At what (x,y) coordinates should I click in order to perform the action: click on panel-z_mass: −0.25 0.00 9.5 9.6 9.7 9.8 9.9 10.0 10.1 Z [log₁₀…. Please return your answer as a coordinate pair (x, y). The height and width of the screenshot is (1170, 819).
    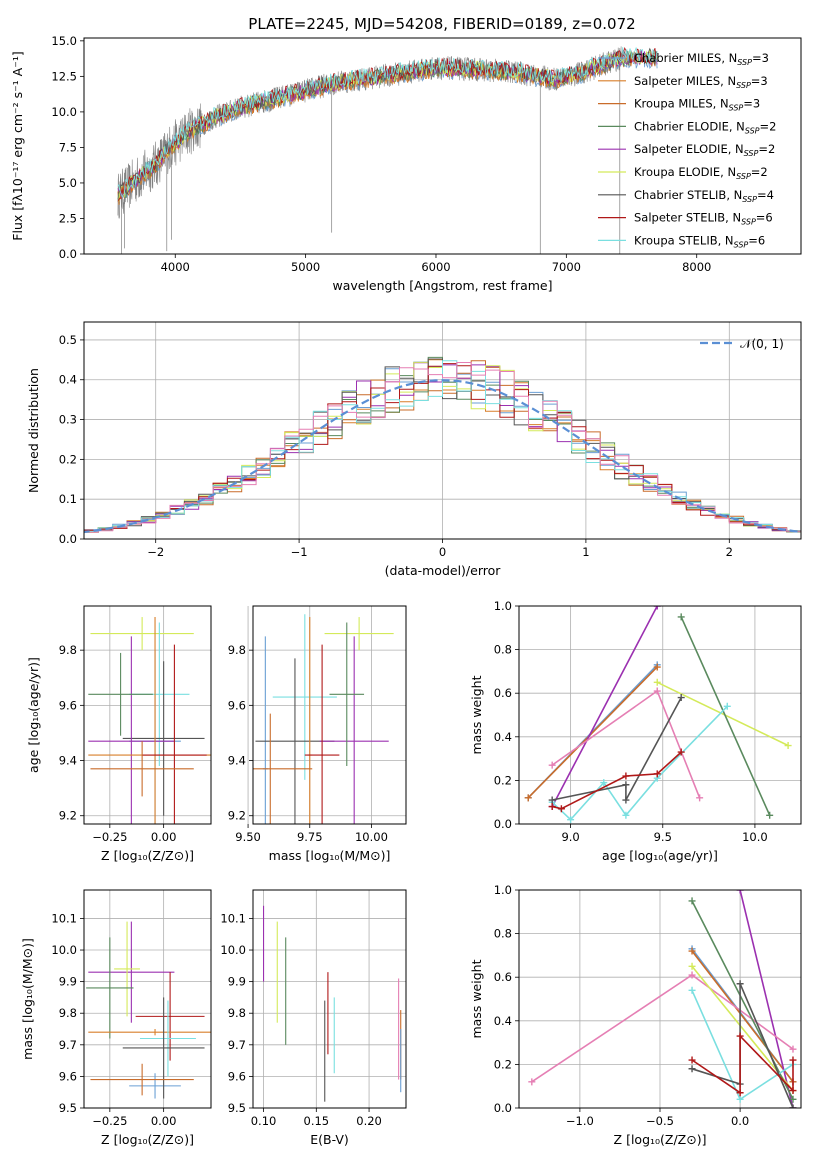
    Looking at the image, I should click on (116, 1018).